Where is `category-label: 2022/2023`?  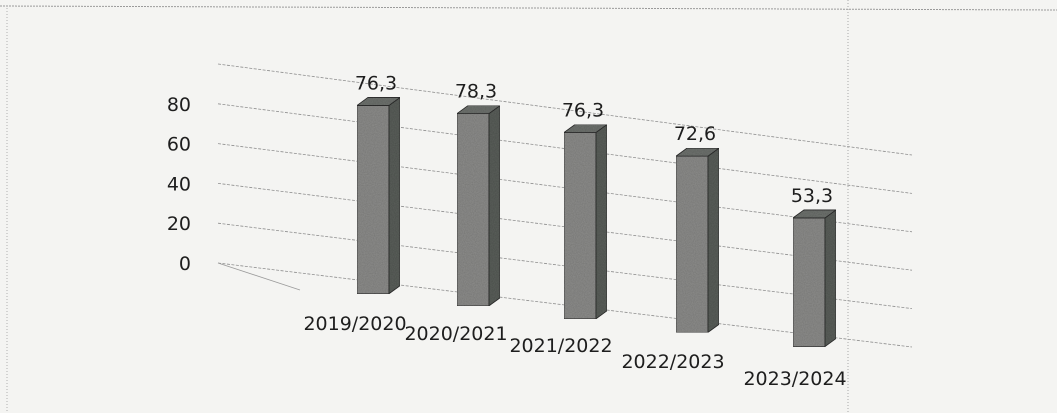 category-label: 2022/2023 is located at coordinates (672, 362).